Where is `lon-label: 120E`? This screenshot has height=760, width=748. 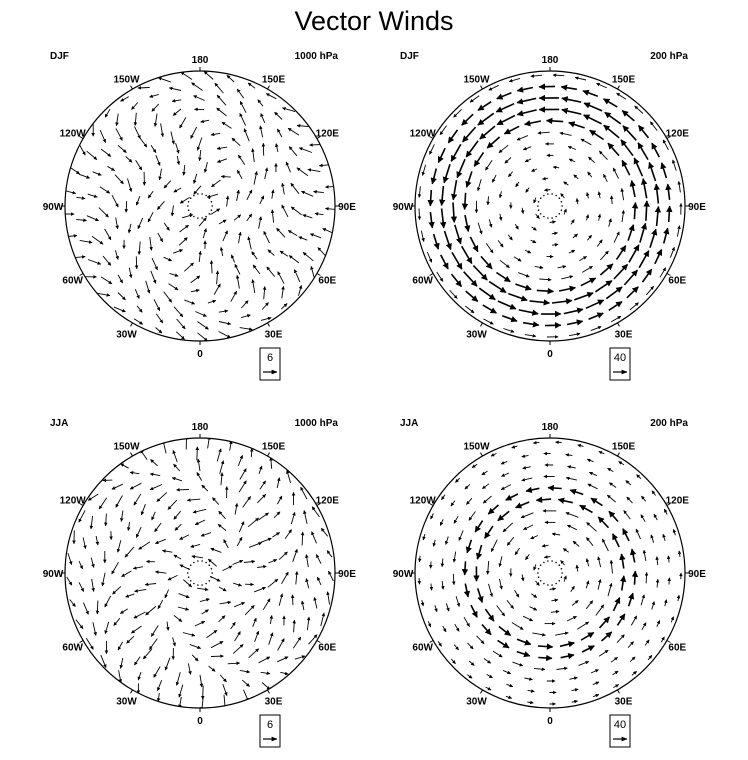 lon-label: 120E is located at coordinates (678, 501).